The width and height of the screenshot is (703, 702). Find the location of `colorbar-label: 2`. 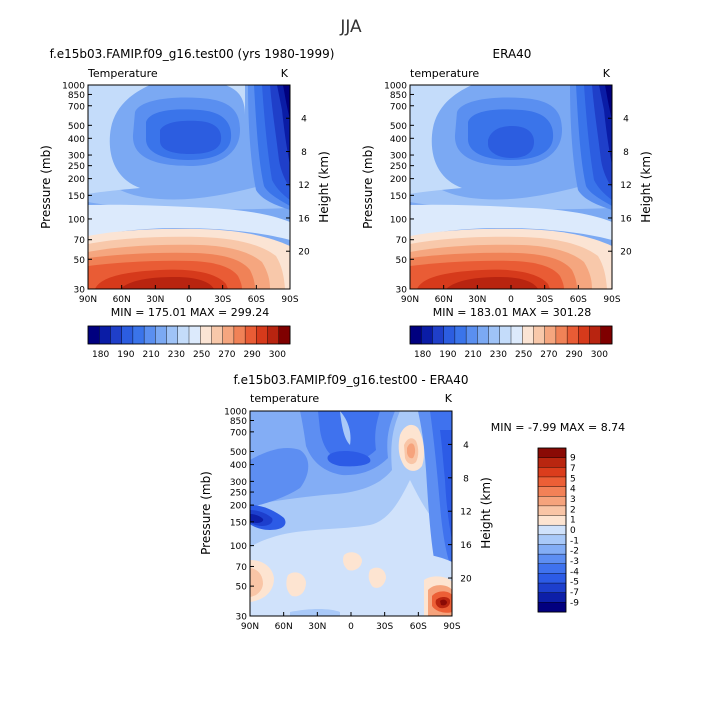

colorbar-label: 2 is located at coordinates (573, 510).